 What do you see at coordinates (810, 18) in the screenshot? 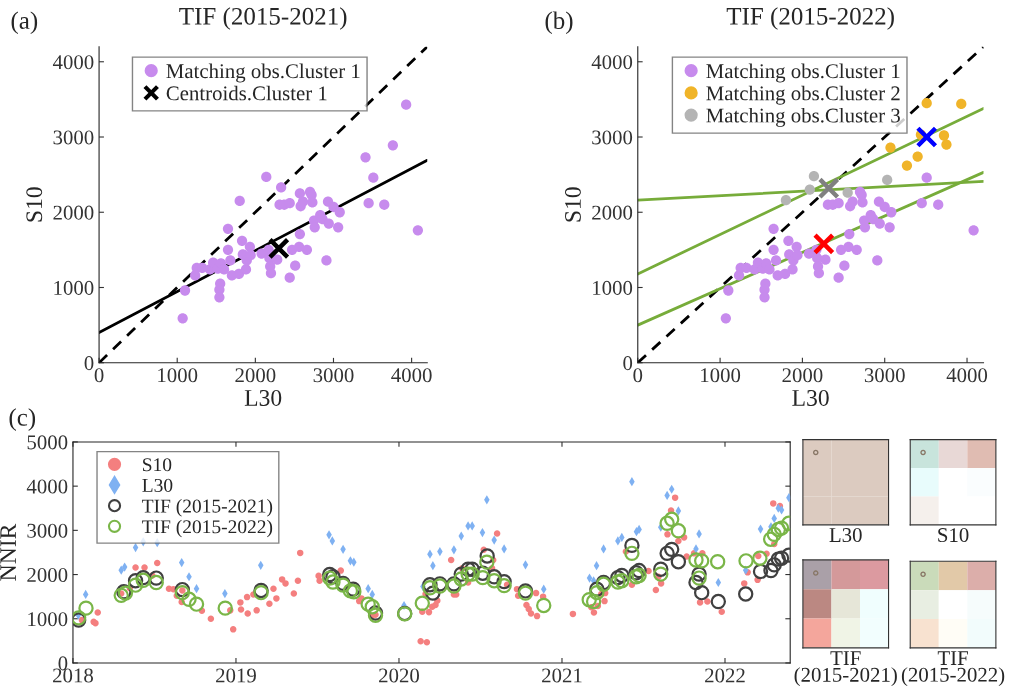
I see `chart-title: TIF (2015-2022)` at bounding box center [810, 18].